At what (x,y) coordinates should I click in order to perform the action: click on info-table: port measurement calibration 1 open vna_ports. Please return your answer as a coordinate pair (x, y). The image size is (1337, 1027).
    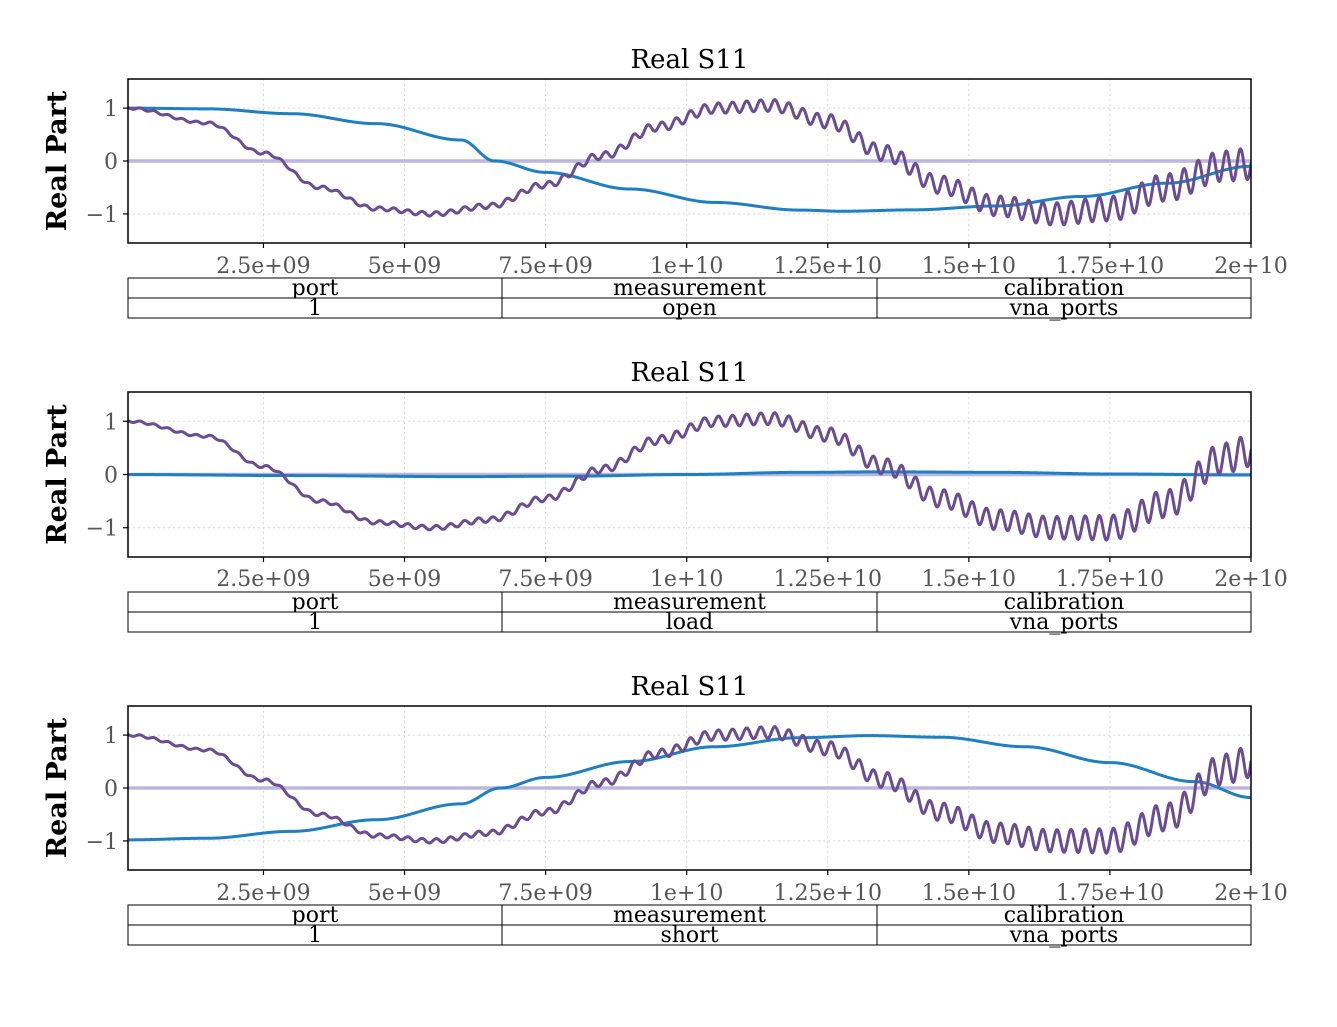
    Looking at the image, I should click on (689, 298).